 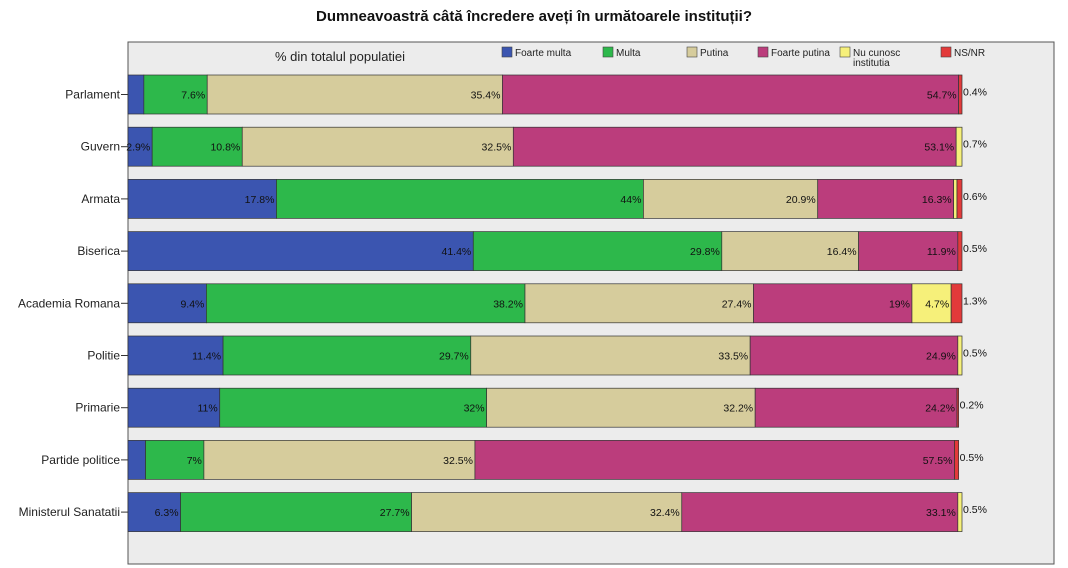 What do you see at coordinates (260, 200) in the screenshot?
I see `data-label-armata-foarte-multa: 17.8%` at bounding box center [260, 200].